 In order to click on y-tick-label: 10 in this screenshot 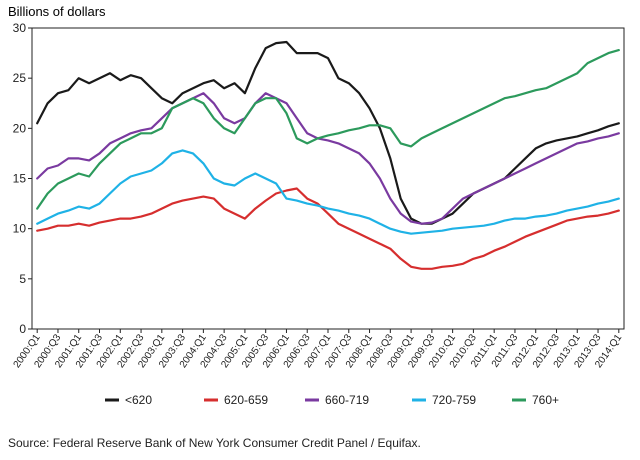, I will do `click(20, 229)`.